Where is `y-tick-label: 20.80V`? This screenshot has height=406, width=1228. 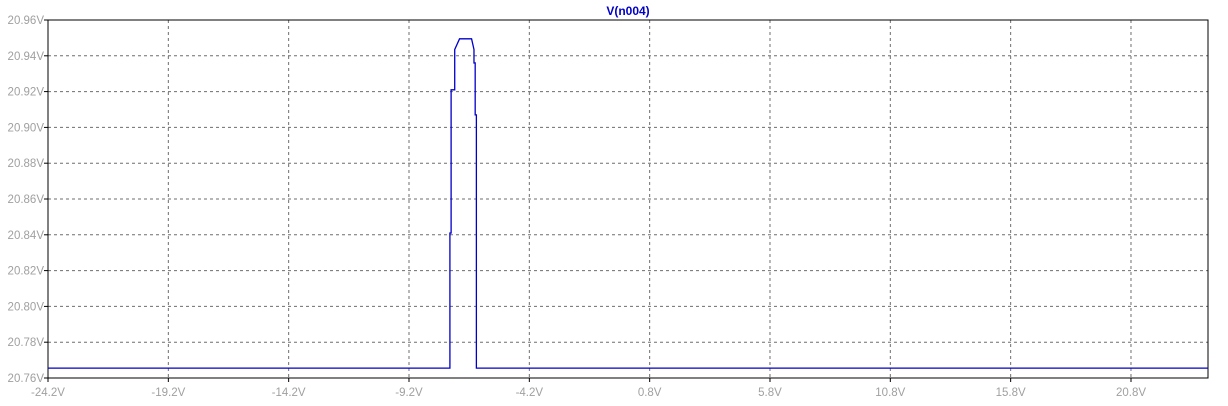
y-tick-label: 20.80V is located at coordinates (26, 307).